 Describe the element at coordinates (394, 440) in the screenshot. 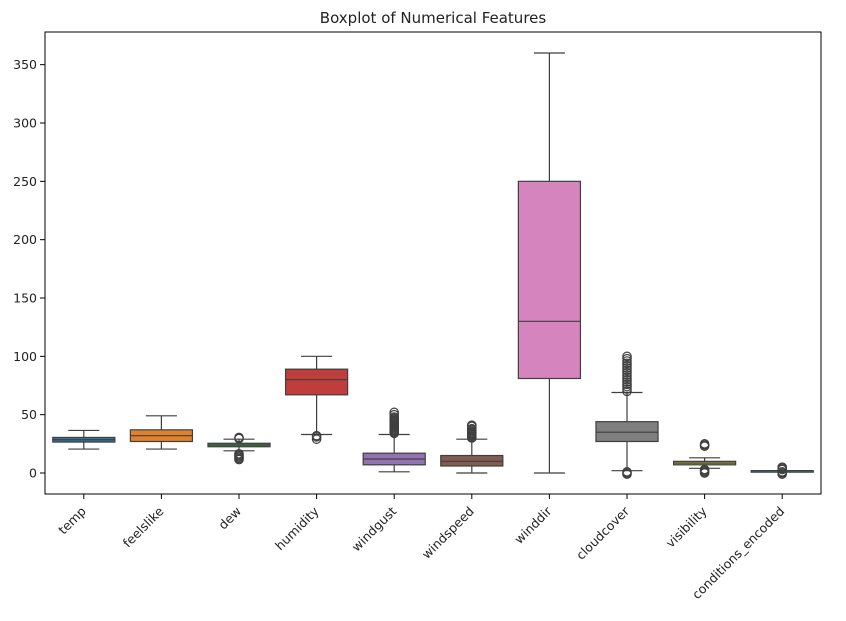

I see `box-windgust` at that location.